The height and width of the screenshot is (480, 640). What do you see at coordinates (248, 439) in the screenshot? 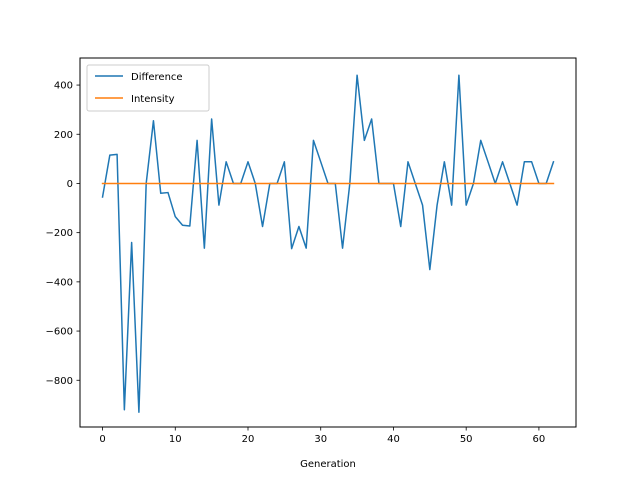
I see `x-tick-label: 20` at bounding box center [248, 439].